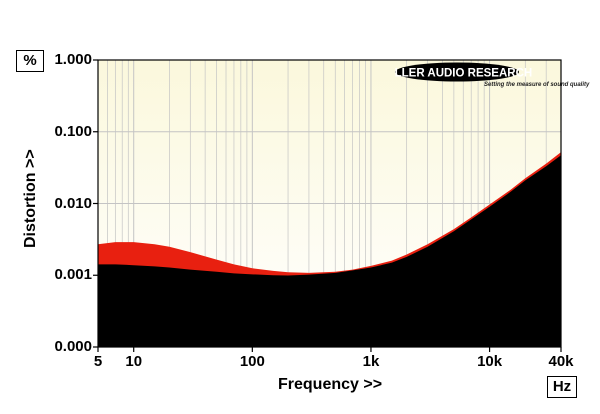  I want to click on y-unit-label: %, so click(30, 61).